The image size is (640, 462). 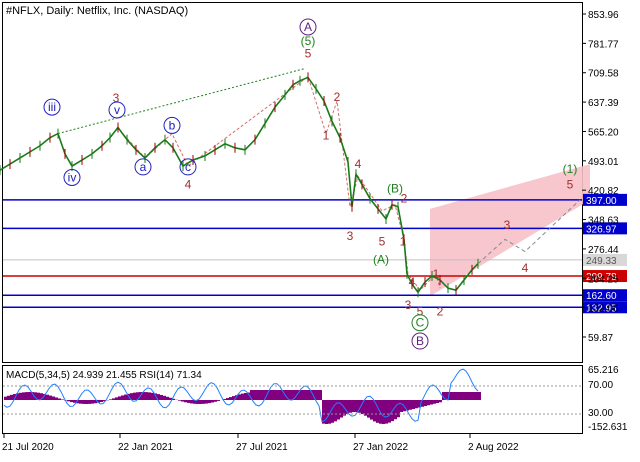 What do you see at coordinates (143, 167) in the screenshot?
I see `wave-label: a` at bounding box center [143, 167].